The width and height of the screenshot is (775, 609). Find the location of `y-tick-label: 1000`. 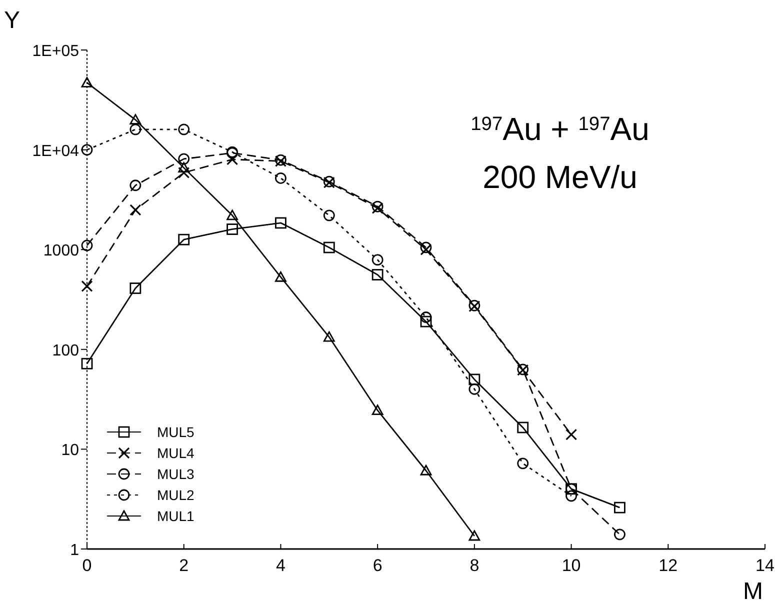

y-tick-label: 1000 is located at coordinates (61, 251).